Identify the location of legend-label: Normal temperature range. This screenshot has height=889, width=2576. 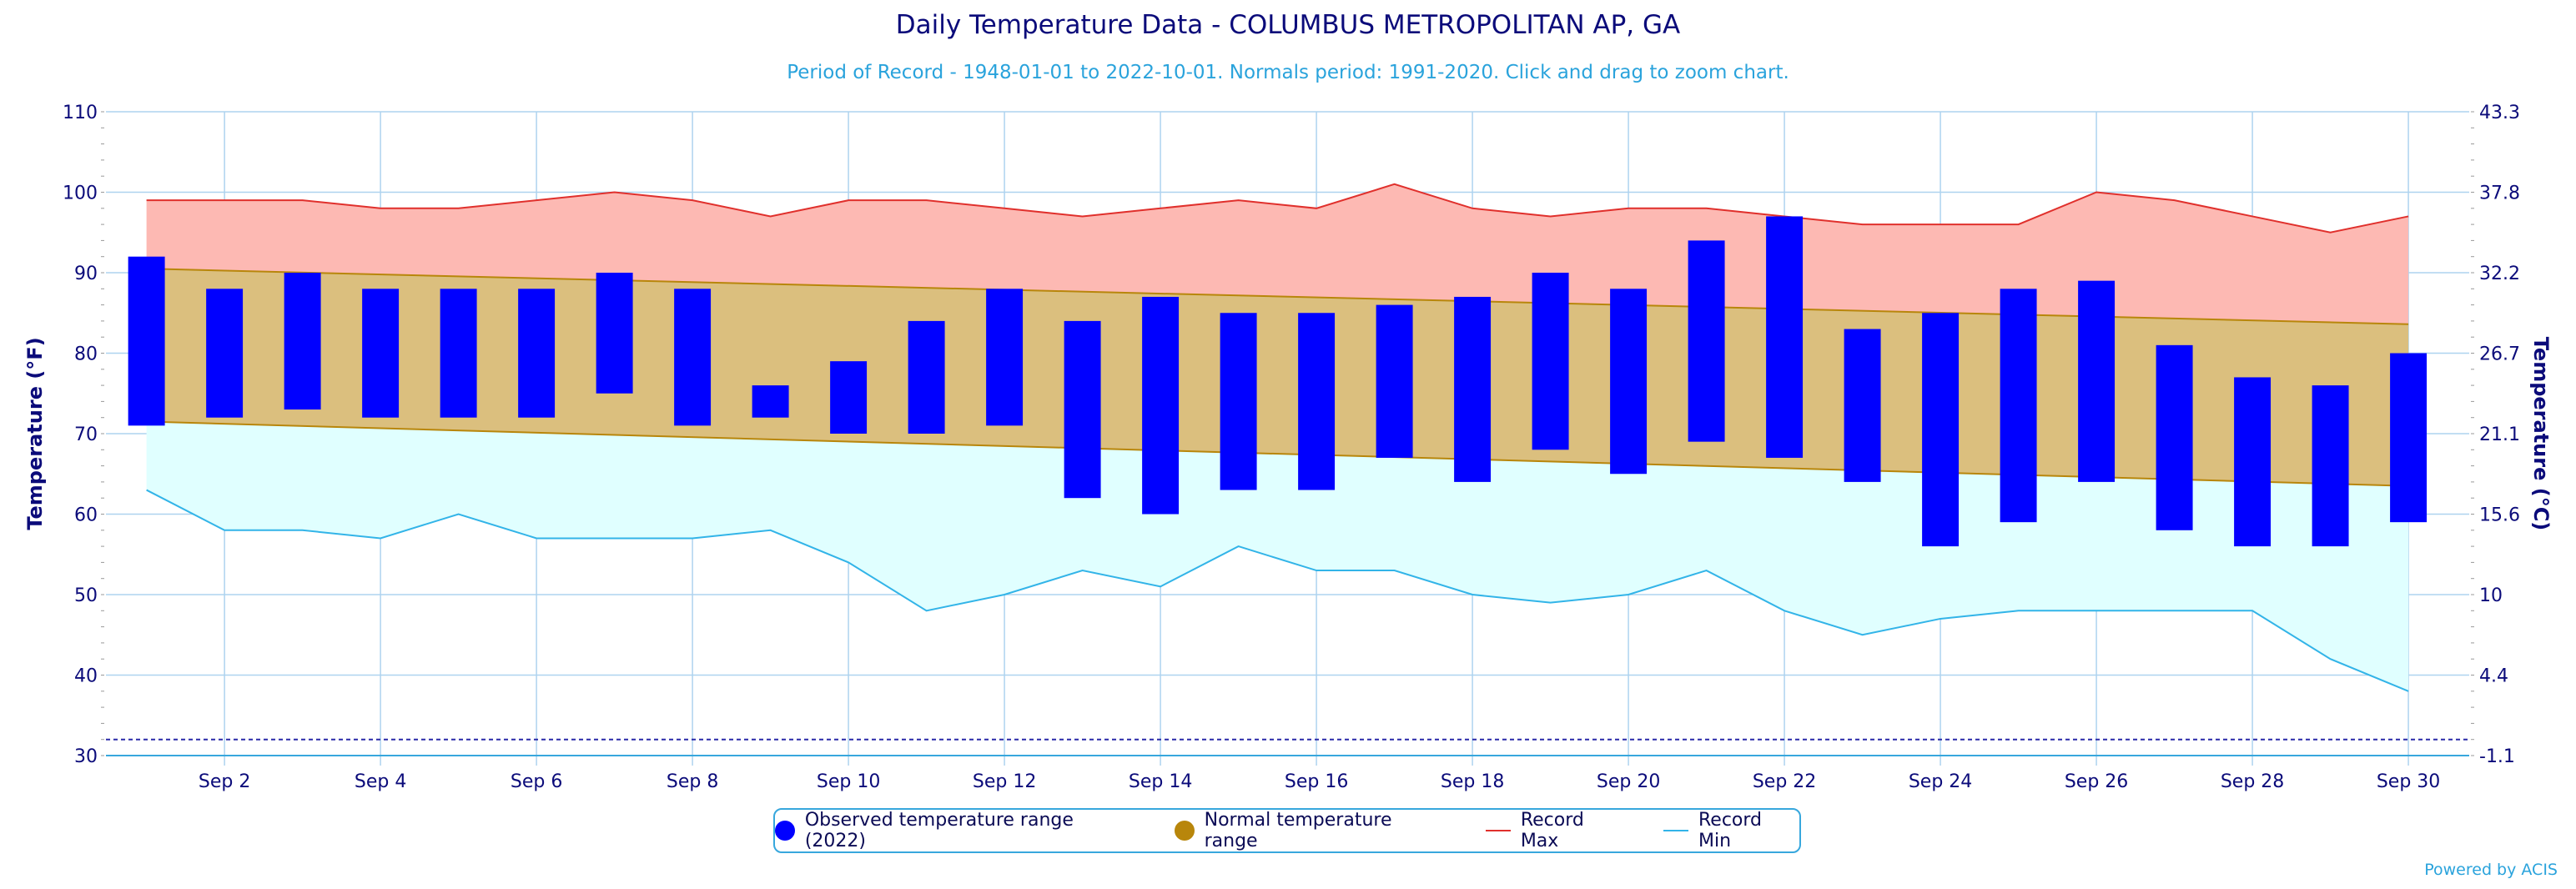
(1298, 830).